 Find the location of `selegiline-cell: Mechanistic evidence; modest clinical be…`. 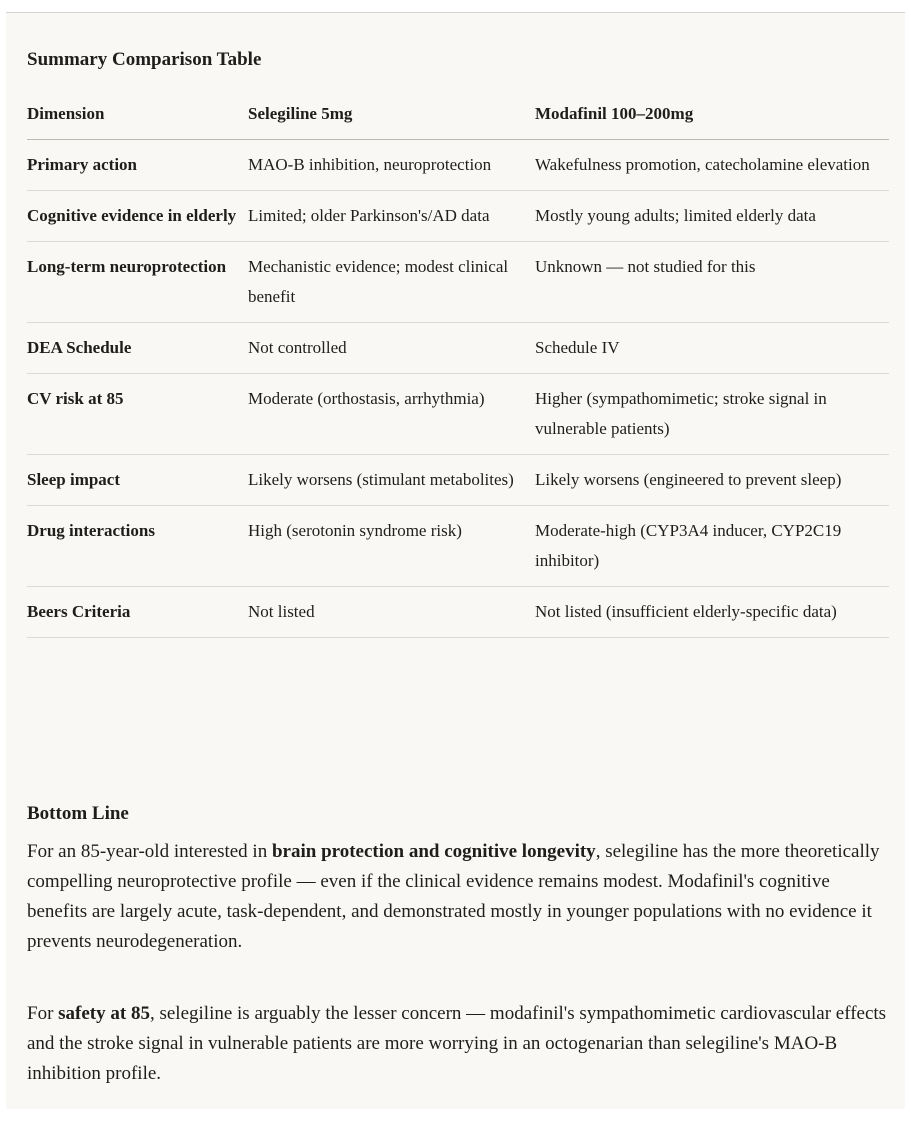

selegiline-cell: Mechanistic evidence; modest clinical be… is located at coordinates (391, 282).